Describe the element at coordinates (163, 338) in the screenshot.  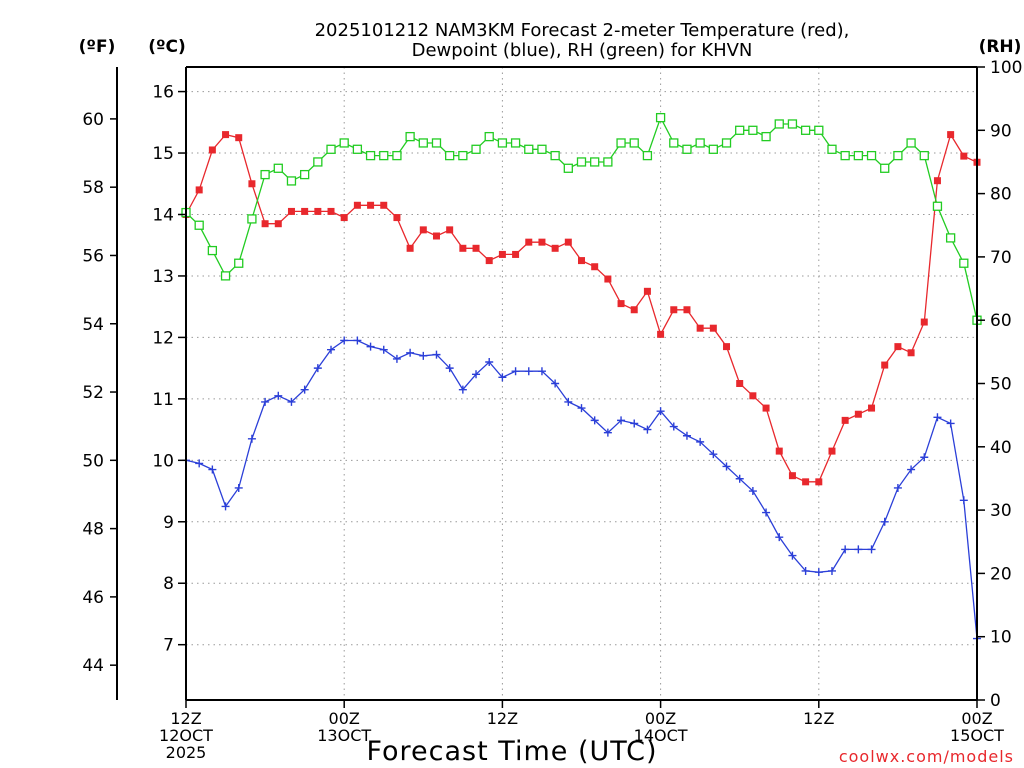
I see `celsius-tick-label: 12` at that location.